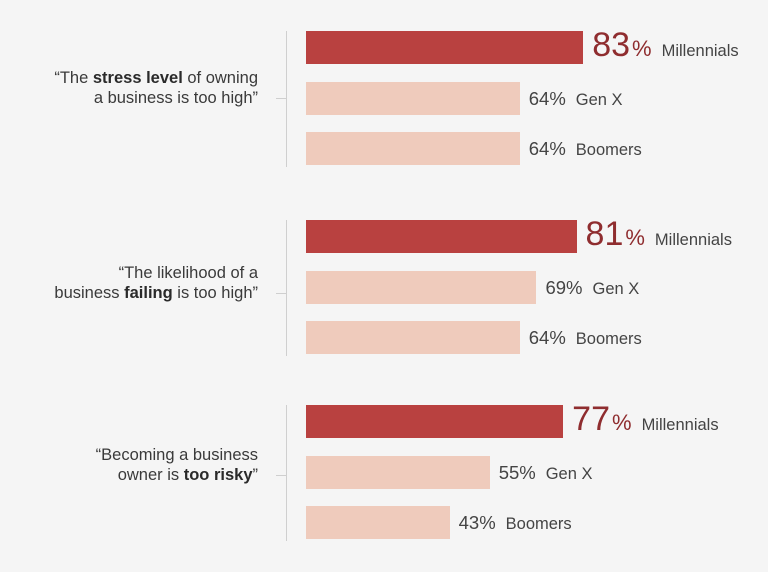  What do you see at coordinates (176, 465) in the screenshot?
I see `group-label: “Becoming a business owner is too risky”` at bounding box center [176, 465].